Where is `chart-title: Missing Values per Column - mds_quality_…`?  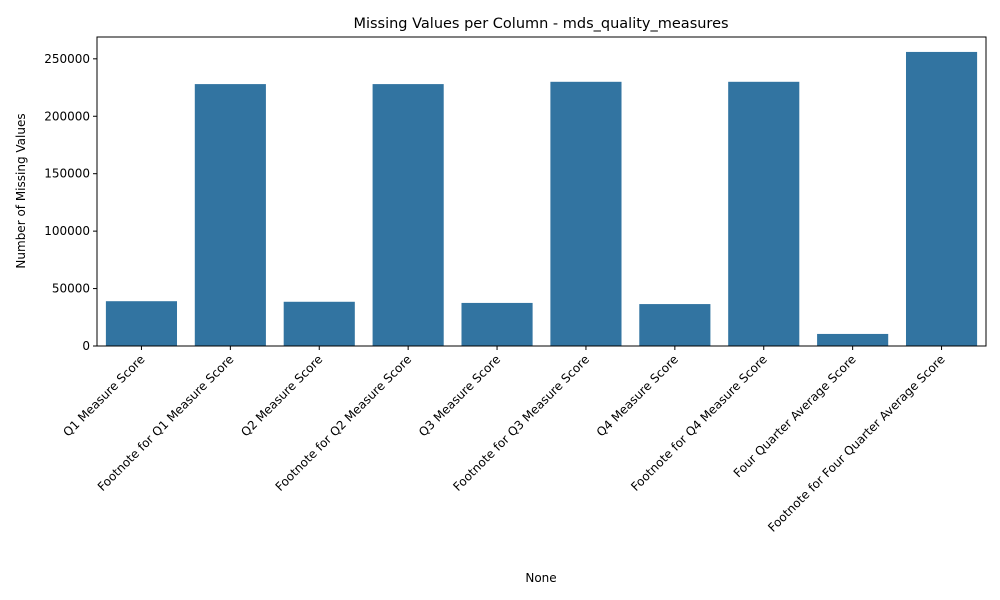
chart-title: Missing Values per Column - mds_quality_… is located at coordinates (540, 24).